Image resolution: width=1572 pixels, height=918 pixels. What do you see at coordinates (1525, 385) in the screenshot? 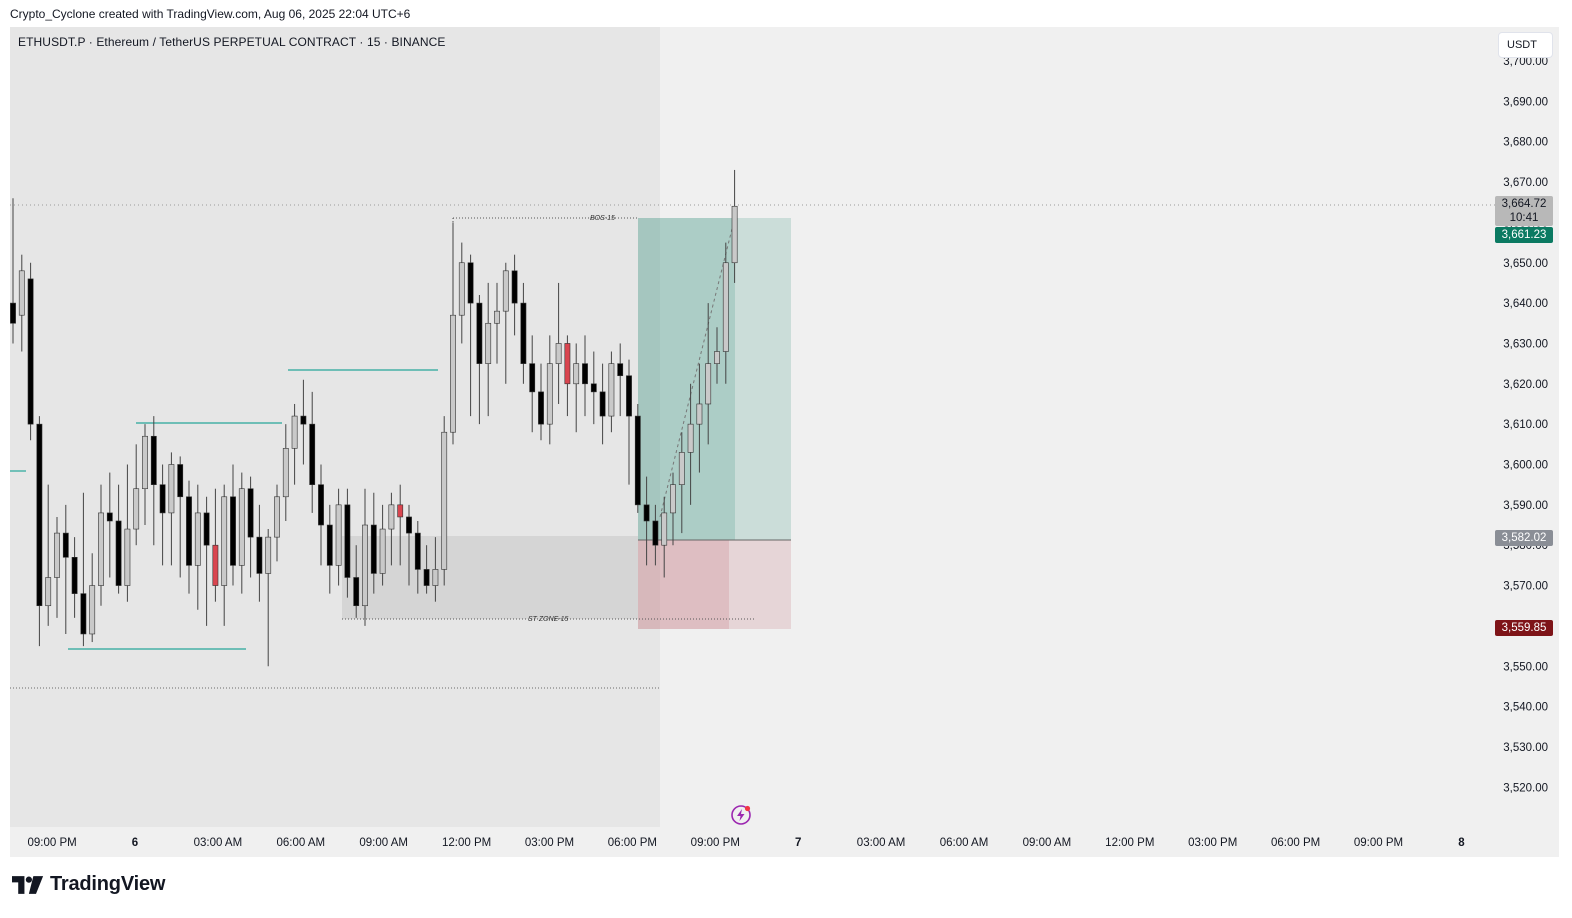
I see `price-tick-label: 3,620.00` at bounding box center [1525, 385].